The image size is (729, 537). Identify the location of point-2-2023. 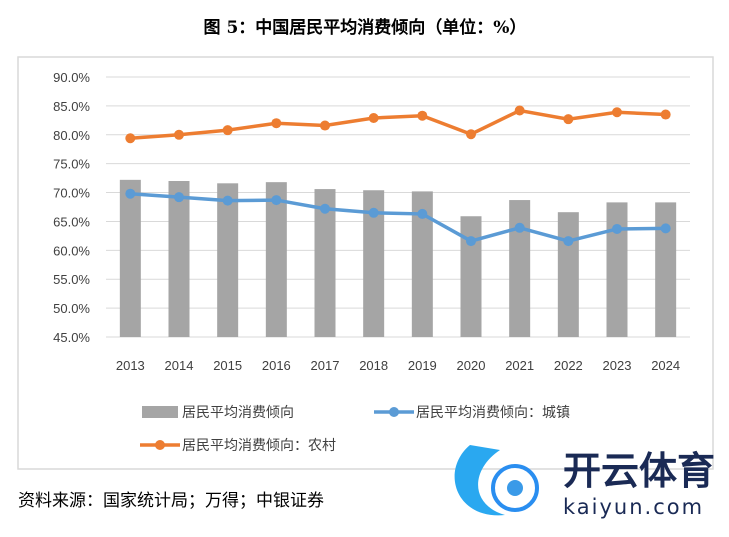
(617, 112).